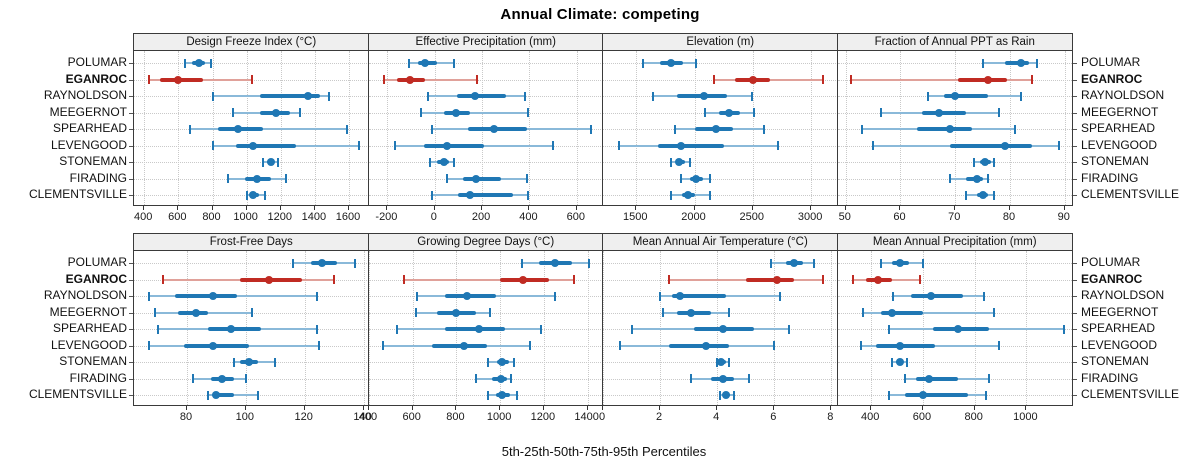 Image resolution: width=1200 pixels, height=475 pixels. Describe the element at coordinates (954, 42) in the screenshot. I see `panel-strip-fraction-of-annual-ppt-as-rain: Fraction of Annual PPT as Rain` at that location.